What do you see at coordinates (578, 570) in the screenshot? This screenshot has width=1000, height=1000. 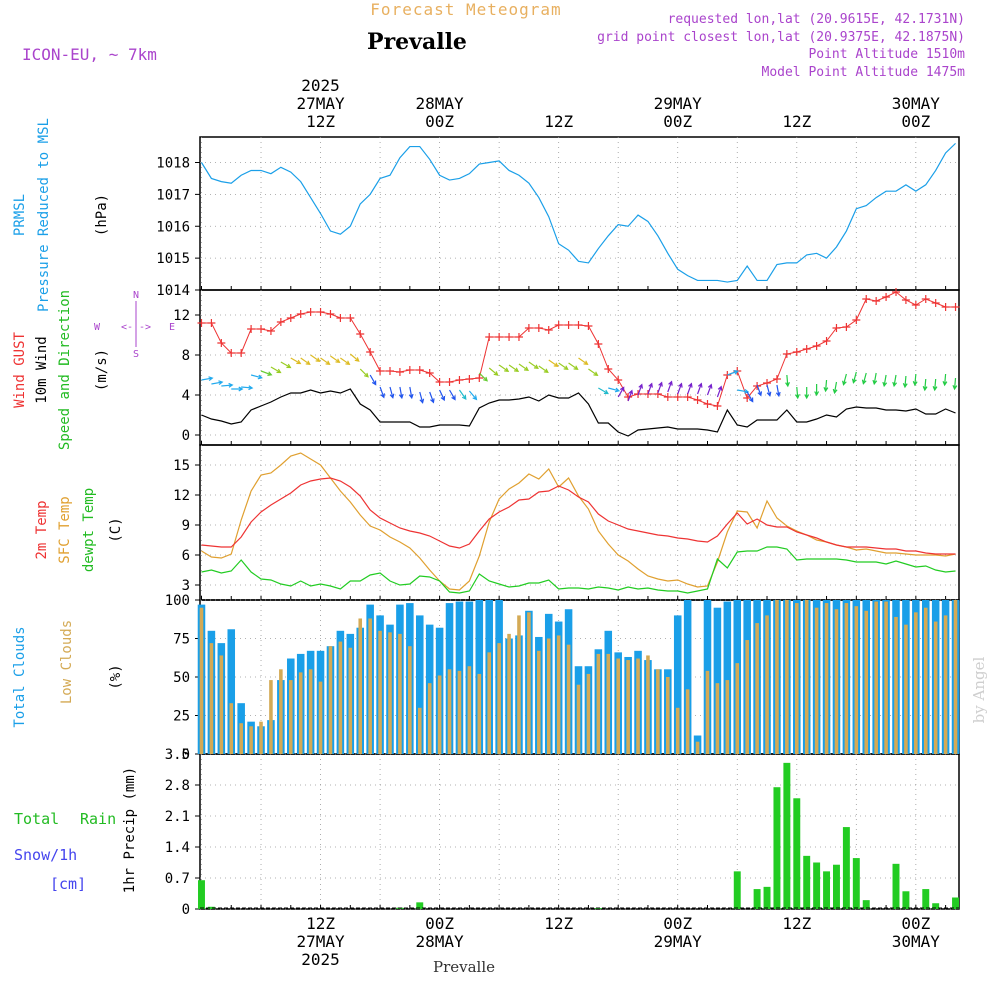 I see `dewpt-line` at bounding box center [578, 570].